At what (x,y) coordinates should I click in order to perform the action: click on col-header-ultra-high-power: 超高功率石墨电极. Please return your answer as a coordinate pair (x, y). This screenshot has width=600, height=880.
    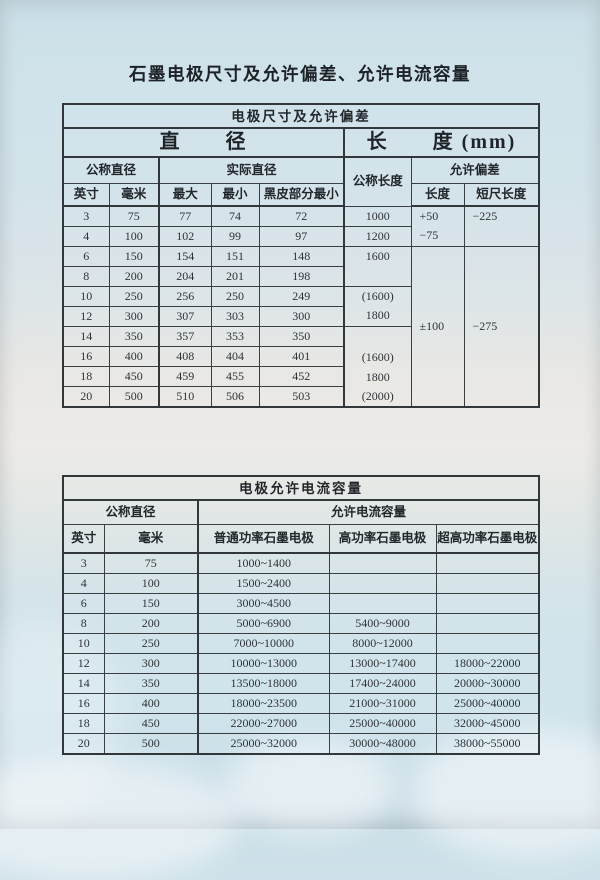
    Looking at the image, I should click on (487, 539).